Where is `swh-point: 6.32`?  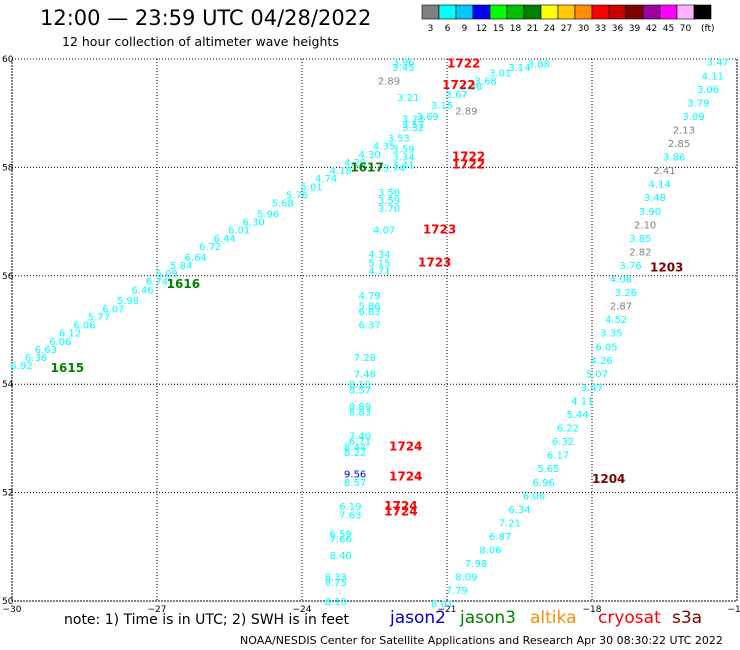 swh-point: 6.32 is located at coordinates (563, 442).